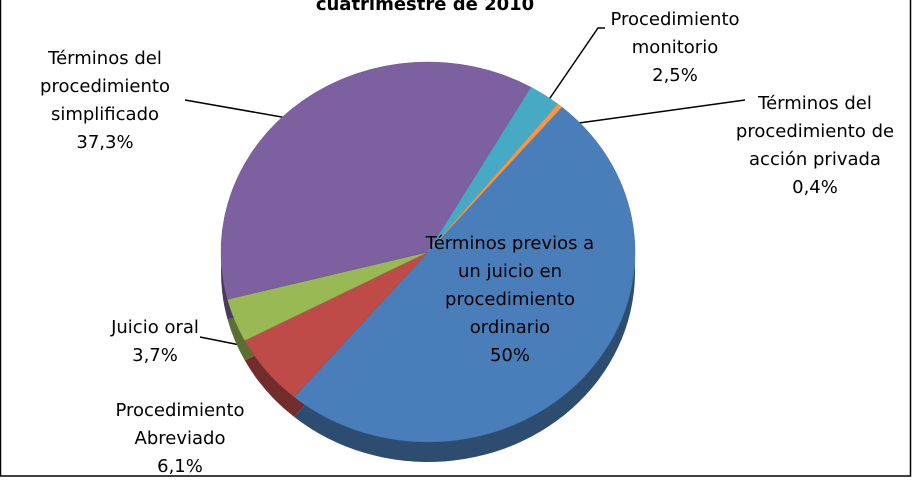  I want to click on data-label: Juicio oral 3,7%, so click(155, 342).